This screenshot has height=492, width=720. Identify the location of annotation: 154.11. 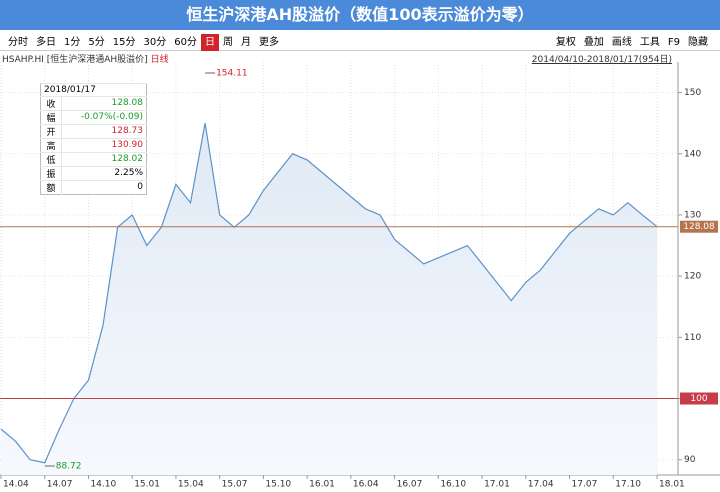
(232, 74).